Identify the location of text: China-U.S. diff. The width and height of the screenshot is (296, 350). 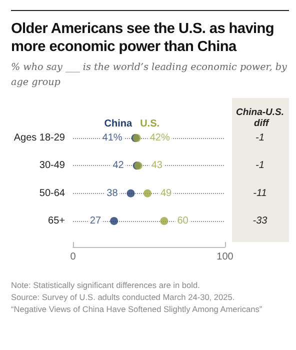
(260, 118).